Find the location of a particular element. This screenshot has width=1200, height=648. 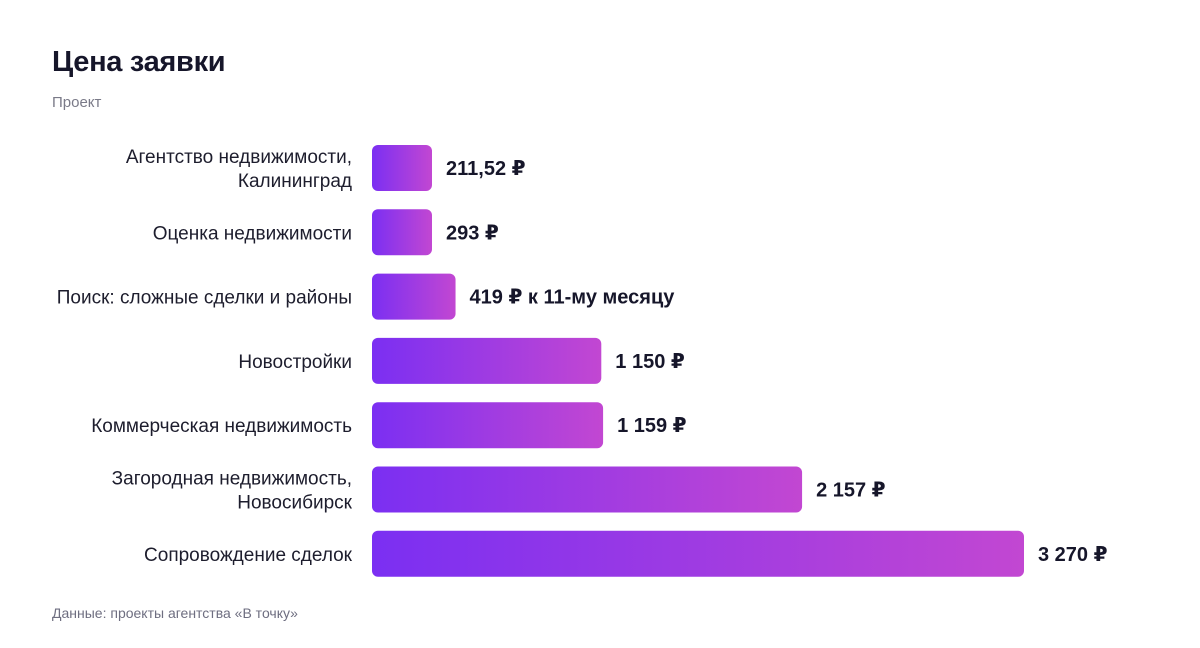

category-label-2: Оценка недвижимости is located at coordinates (252, 233).